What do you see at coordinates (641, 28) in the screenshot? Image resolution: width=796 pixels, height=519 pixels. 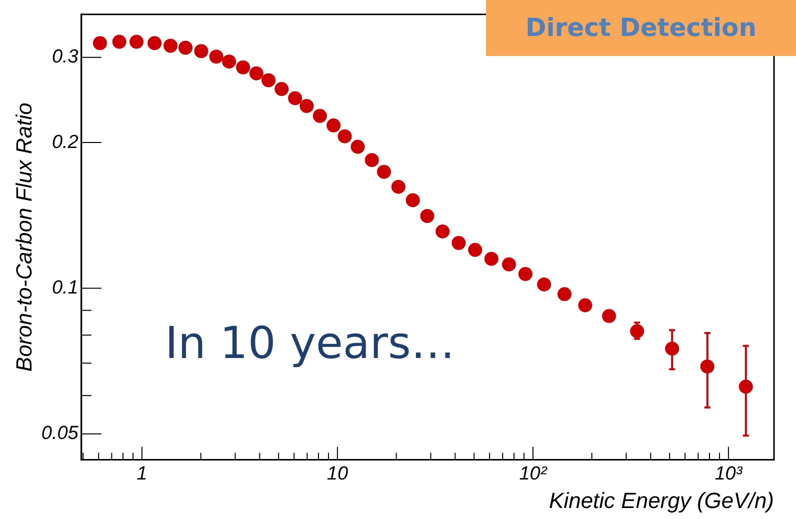 I see `annotation: Direct Detection` at bounding box center [641, 28].